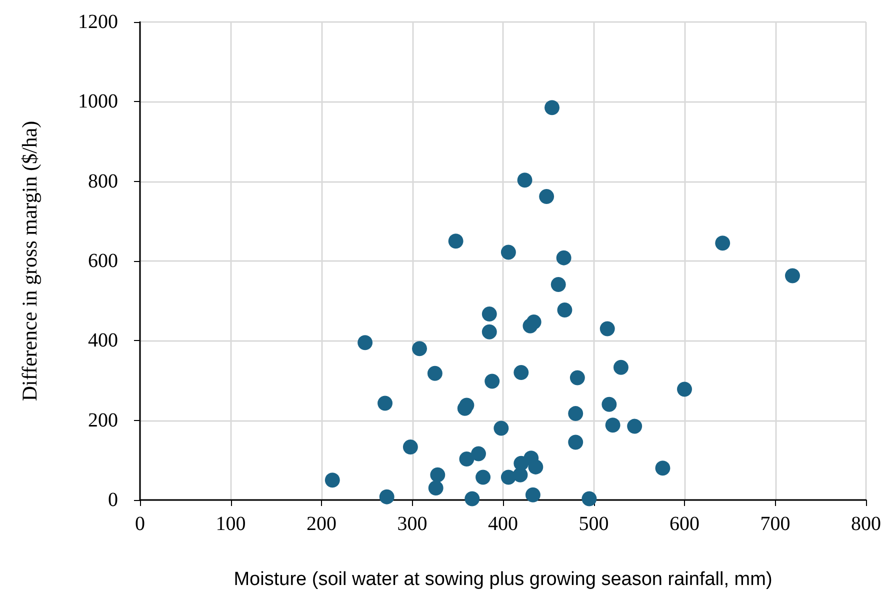  I want to click on x-axis-title: Moisture (soil water at sowing plus growing season rainfall, mm), so click(503, 579).